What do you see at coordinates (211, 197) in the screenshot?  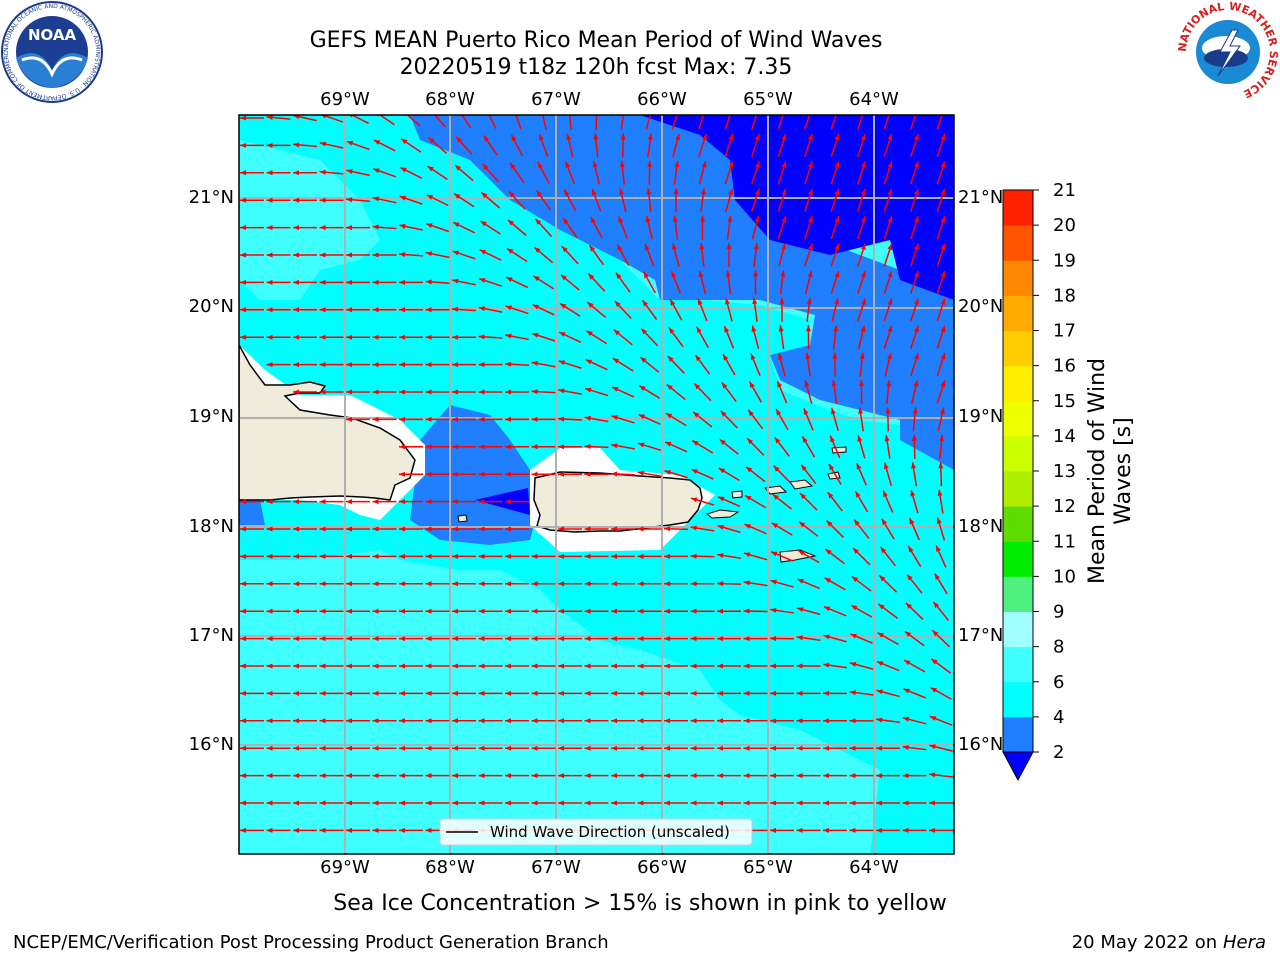 I see `lat-tick-left: 21°N` at bounding box center [211, 197].